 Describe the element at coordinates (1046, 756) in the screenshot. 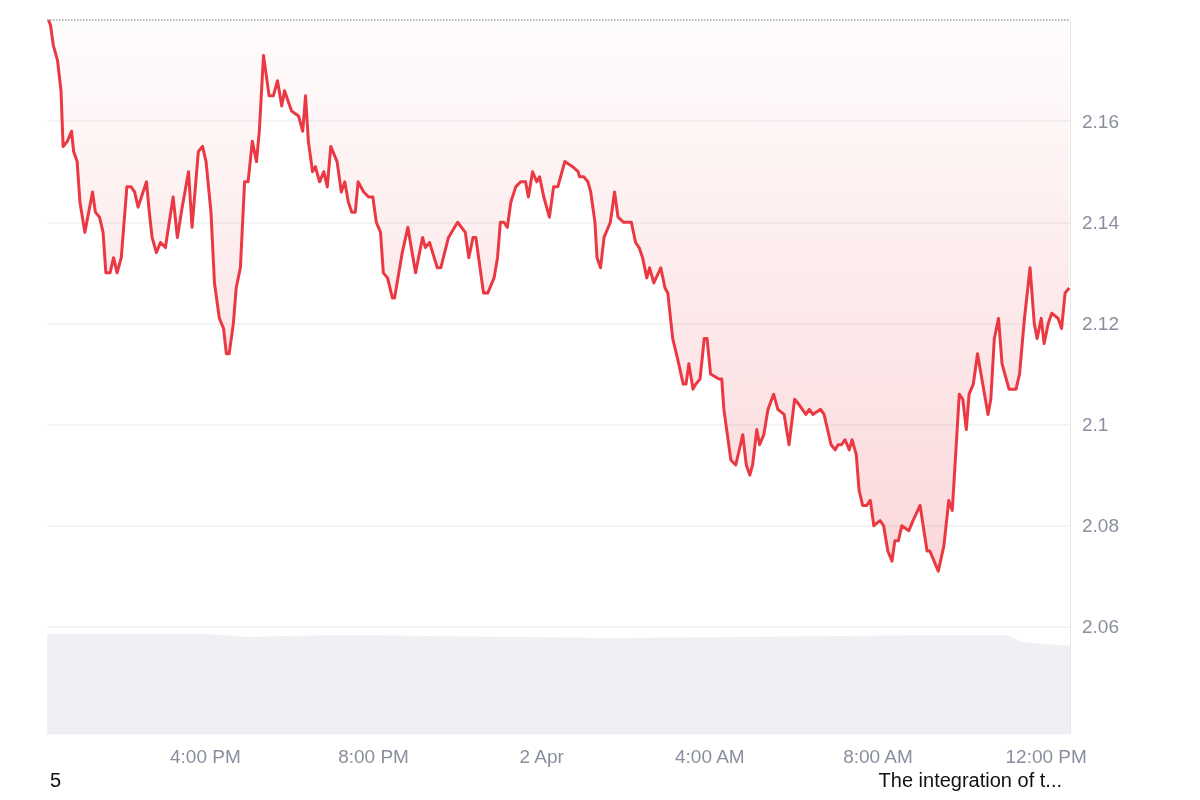

I see `x-tick-label: 12:00 PM` at that location.